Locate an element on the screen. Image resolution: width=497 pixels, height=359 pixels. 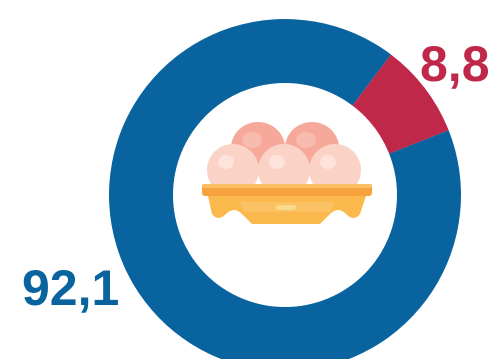
egg-carton-icon is located at coordinates (287, 173).